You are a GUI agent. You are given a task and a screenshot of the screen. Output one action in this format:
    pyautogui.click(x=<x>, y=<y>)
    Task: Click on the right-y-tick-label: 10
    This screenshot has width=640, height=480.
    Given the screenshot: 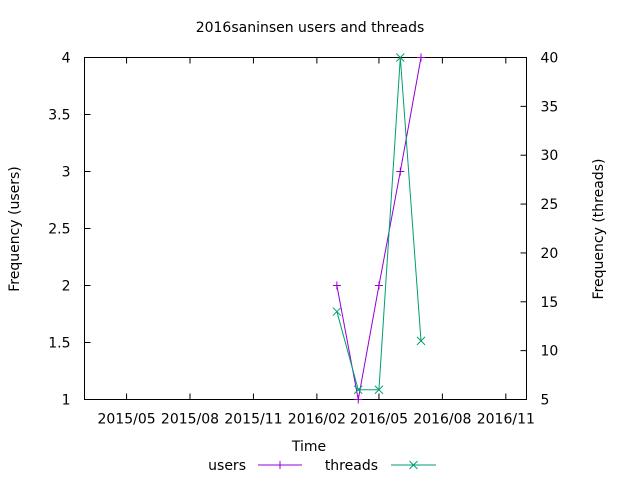 What is the action you would take?
    pyautogui.click(x=550, y=352)
    